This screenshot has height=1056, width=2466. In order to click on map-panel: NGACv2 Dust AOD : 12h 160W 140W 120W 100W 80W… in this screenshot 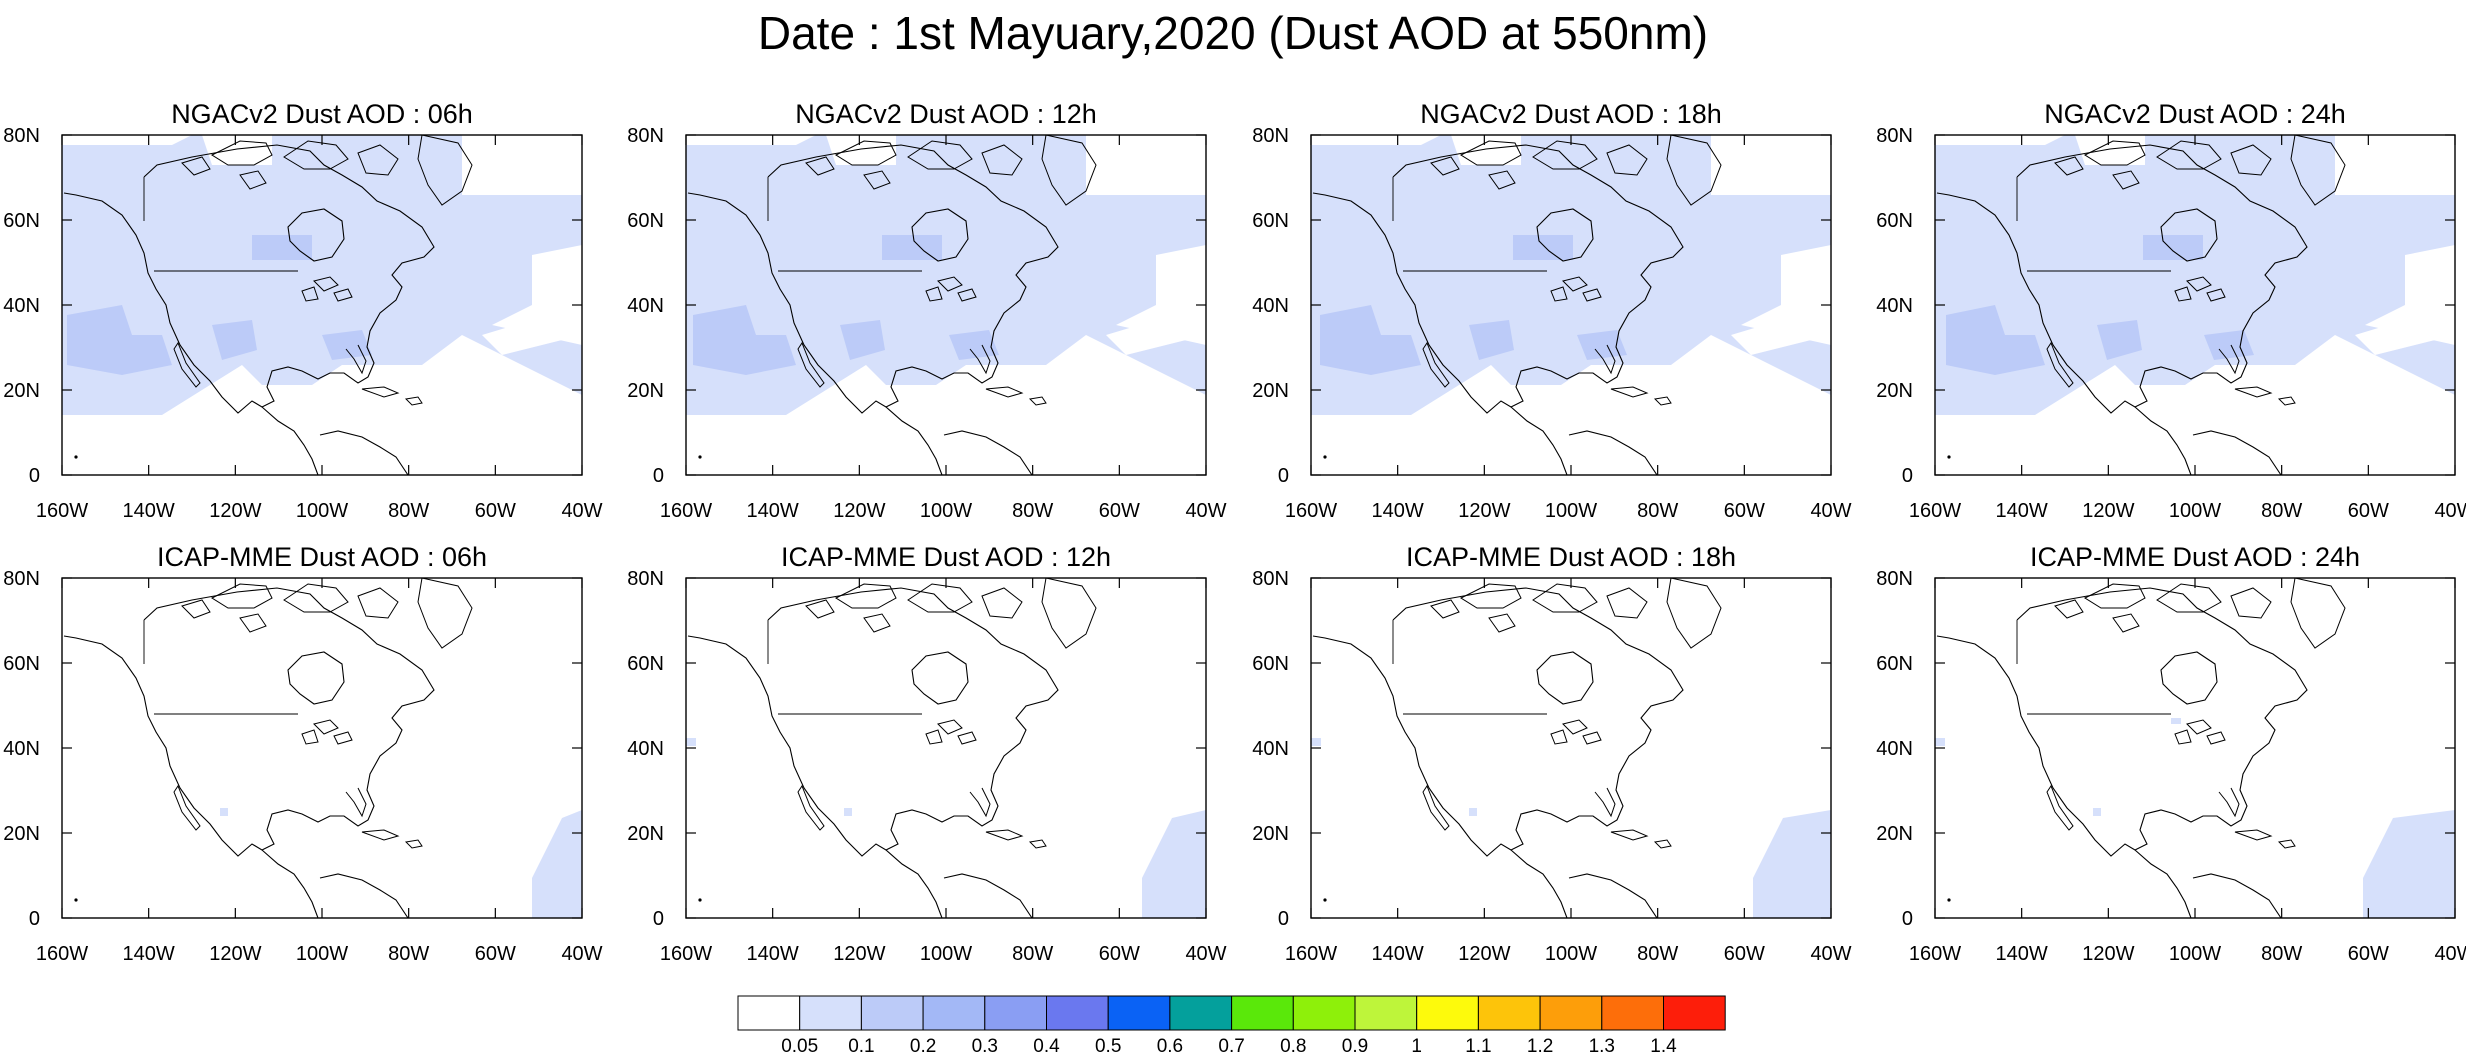, I will do `click(926, 310)`.